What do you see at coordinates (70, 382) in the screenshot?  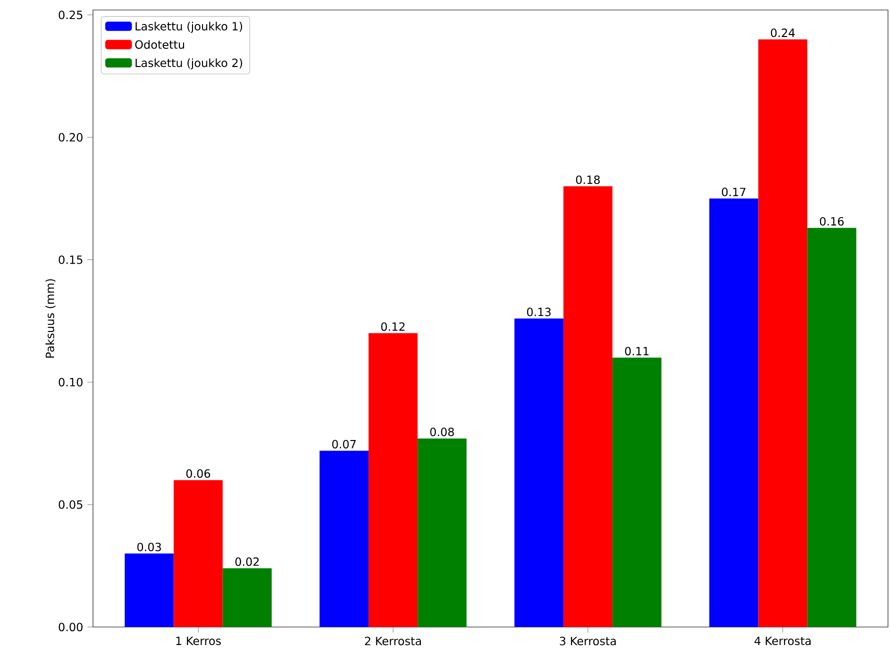 I see `y-tick-label: 0.10` at bounding box center [70, 382].